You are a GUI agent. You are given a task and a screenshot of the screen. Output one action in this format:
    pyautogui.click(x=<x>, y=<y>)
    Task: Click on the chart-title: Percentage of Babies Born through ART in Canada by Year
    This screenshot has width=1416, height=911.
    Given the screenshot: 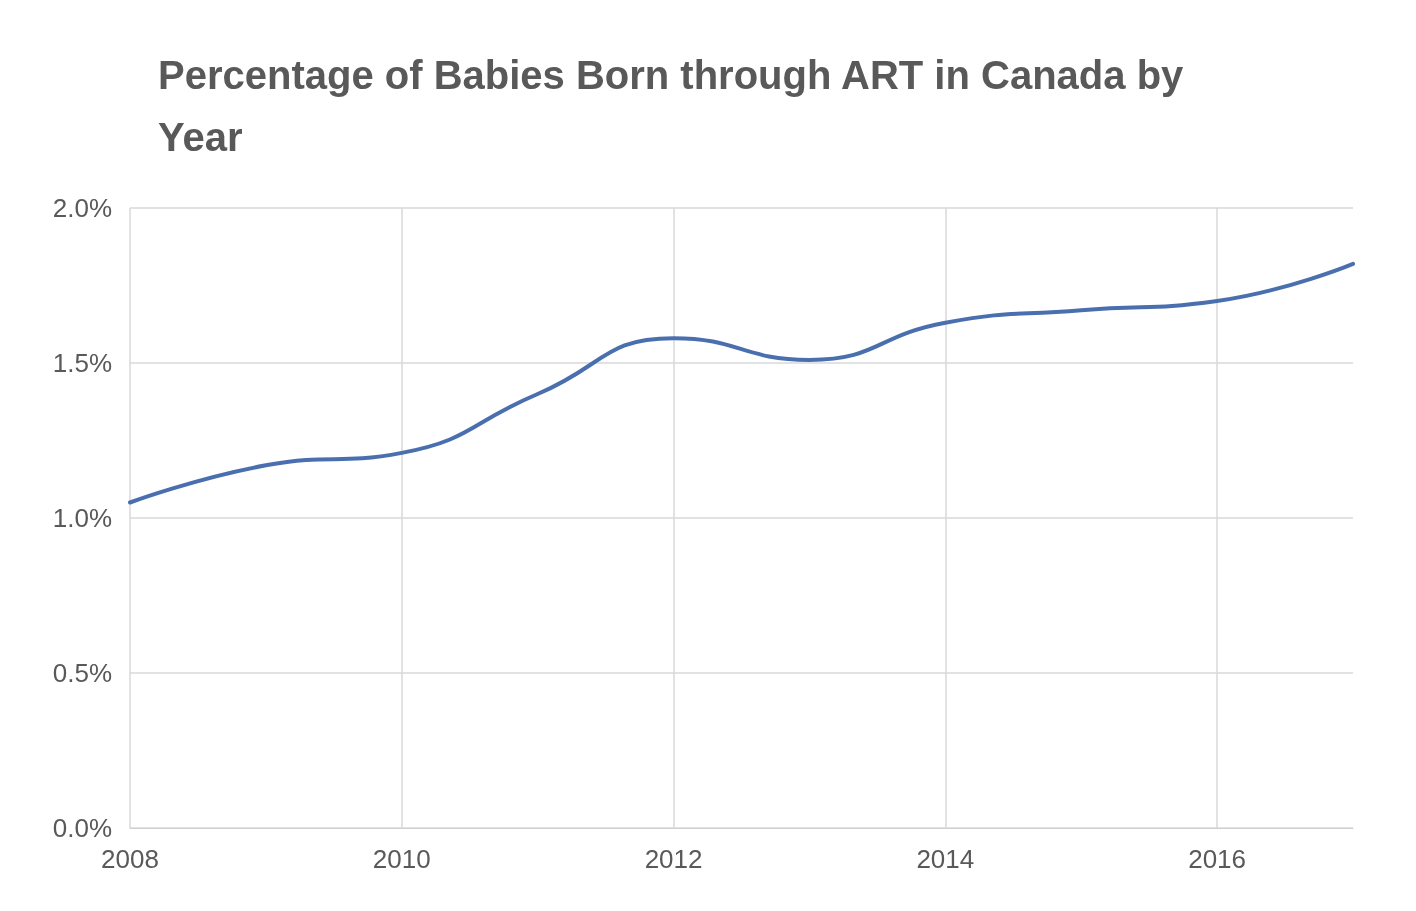 What is the action you would take?
    pyautogui.click(x=676, y=106)
    